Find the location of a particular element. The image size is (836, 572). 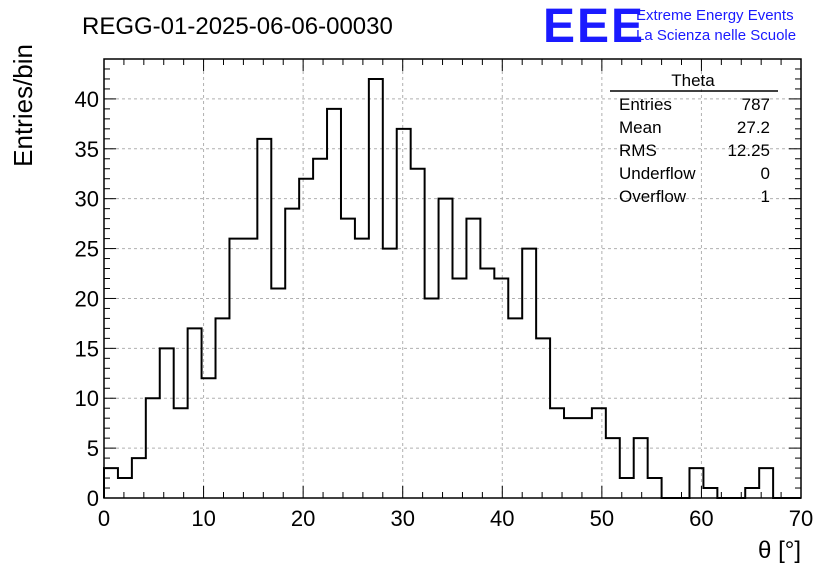

stats-value: 1 is located at coordinates (765, 196).